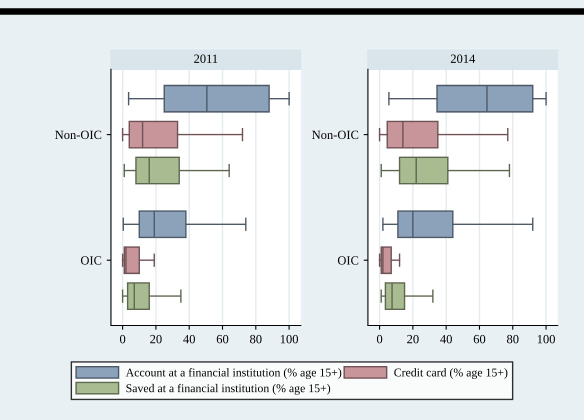 The image size is (584, 420). I want to click on legend-label: Account at a financial institution (% age 15+), so click(234, 373).